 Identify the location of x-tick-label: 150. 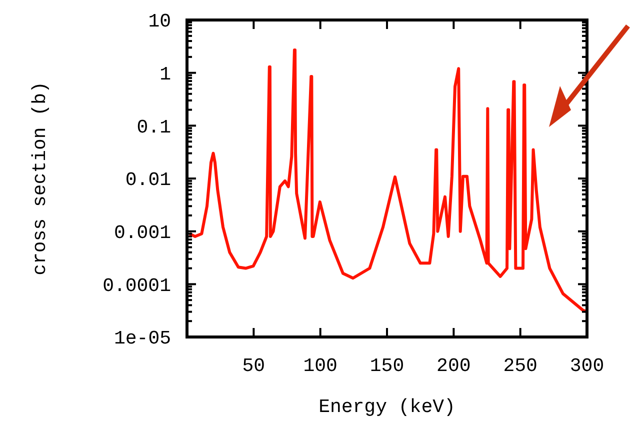
(387, 366).